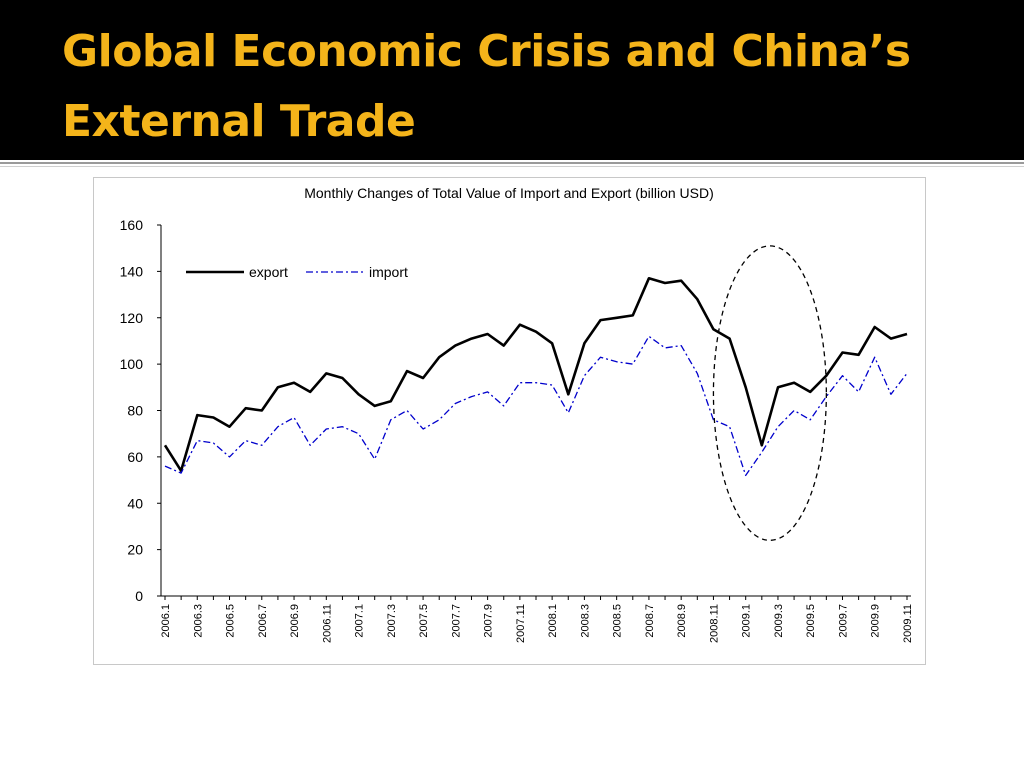 The image size is (1024, 768). What do you see at coordinates (198, 621) in the screenshot?
I see `x-tick-label: 2006.3` at bounding box center [198, 621].